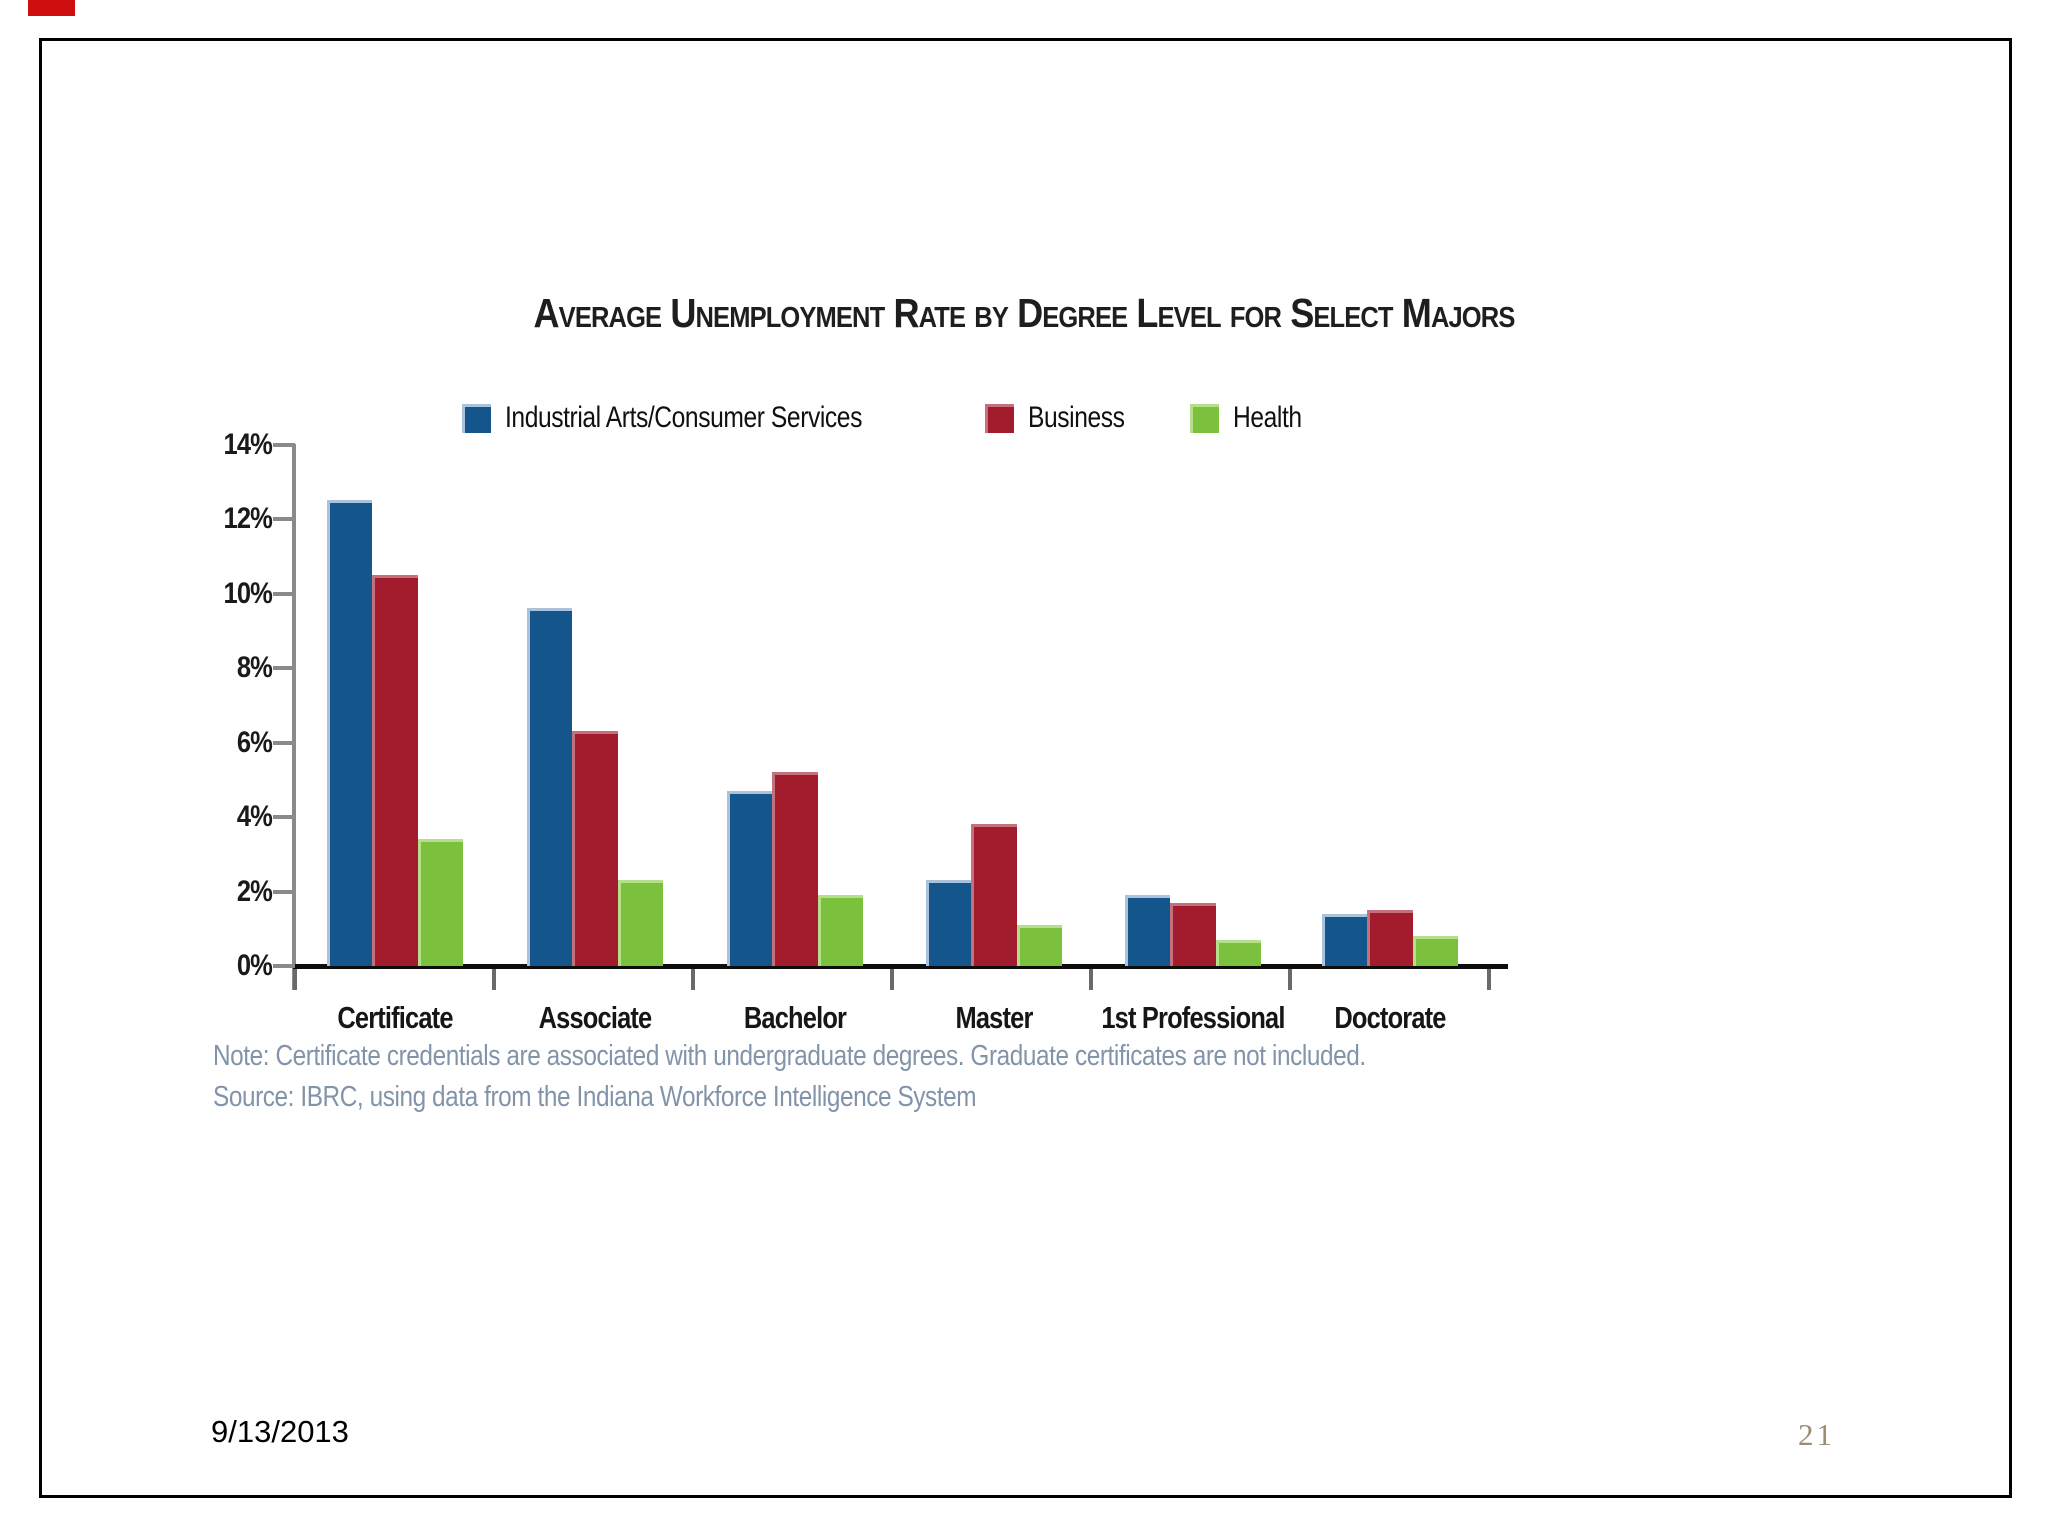  I want to click on y-axis-tick-label: 12%, so click(248, 518).